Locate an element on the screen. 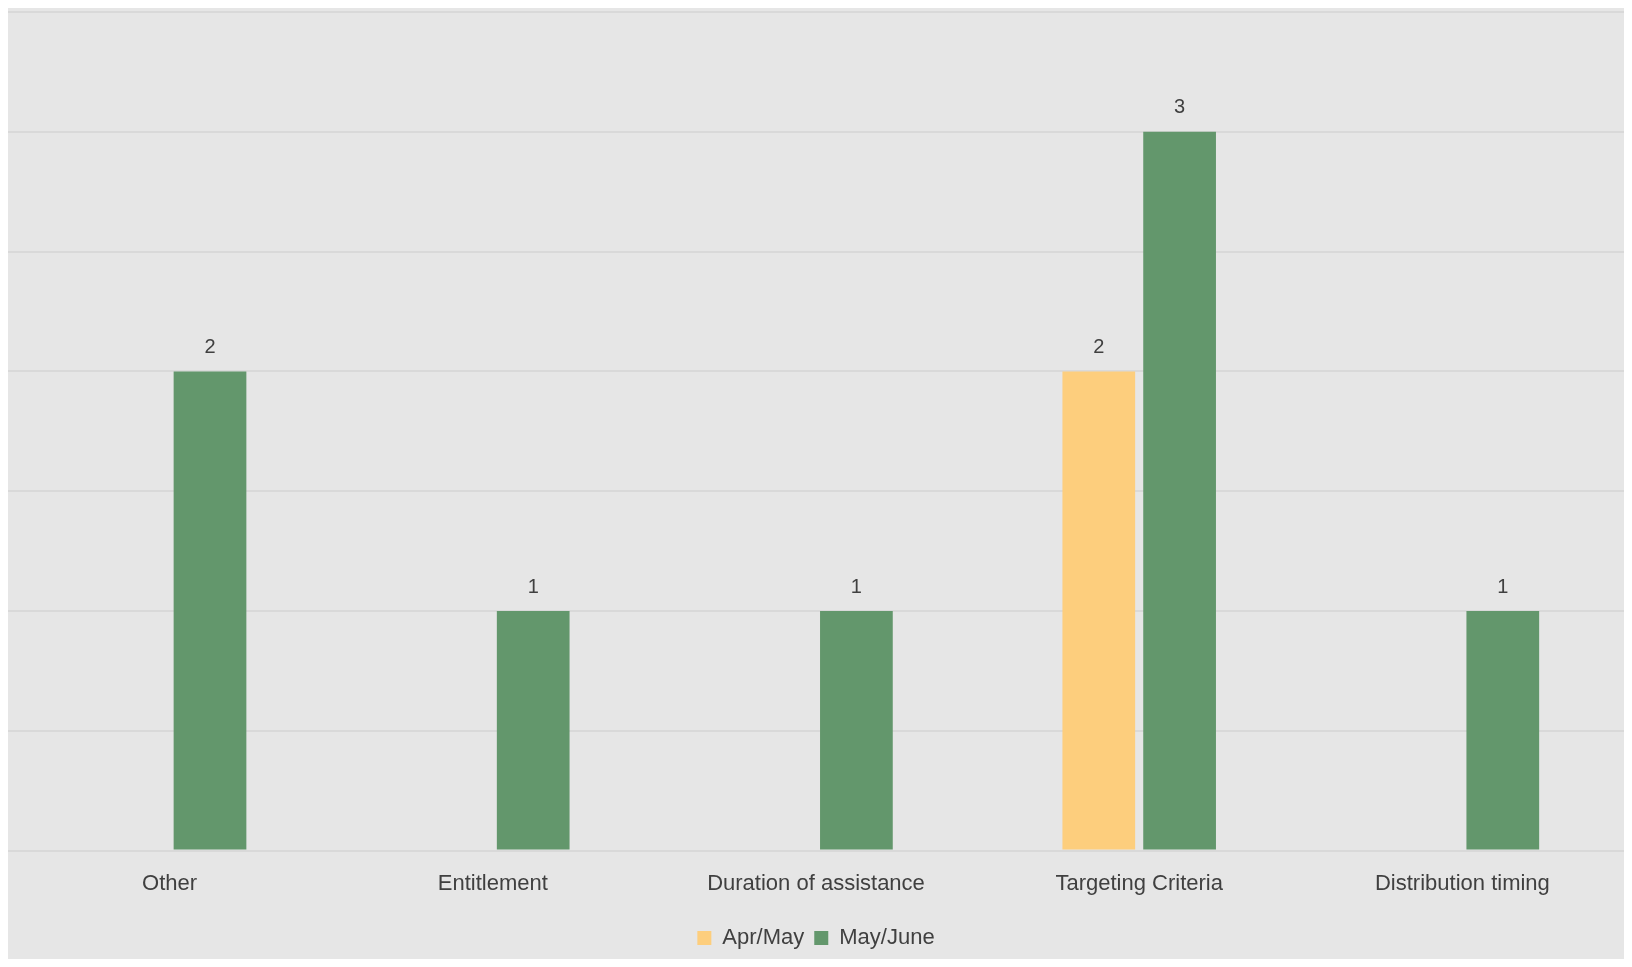  x-tick-label: Distribution timing is located at coordinates (1462, 882).